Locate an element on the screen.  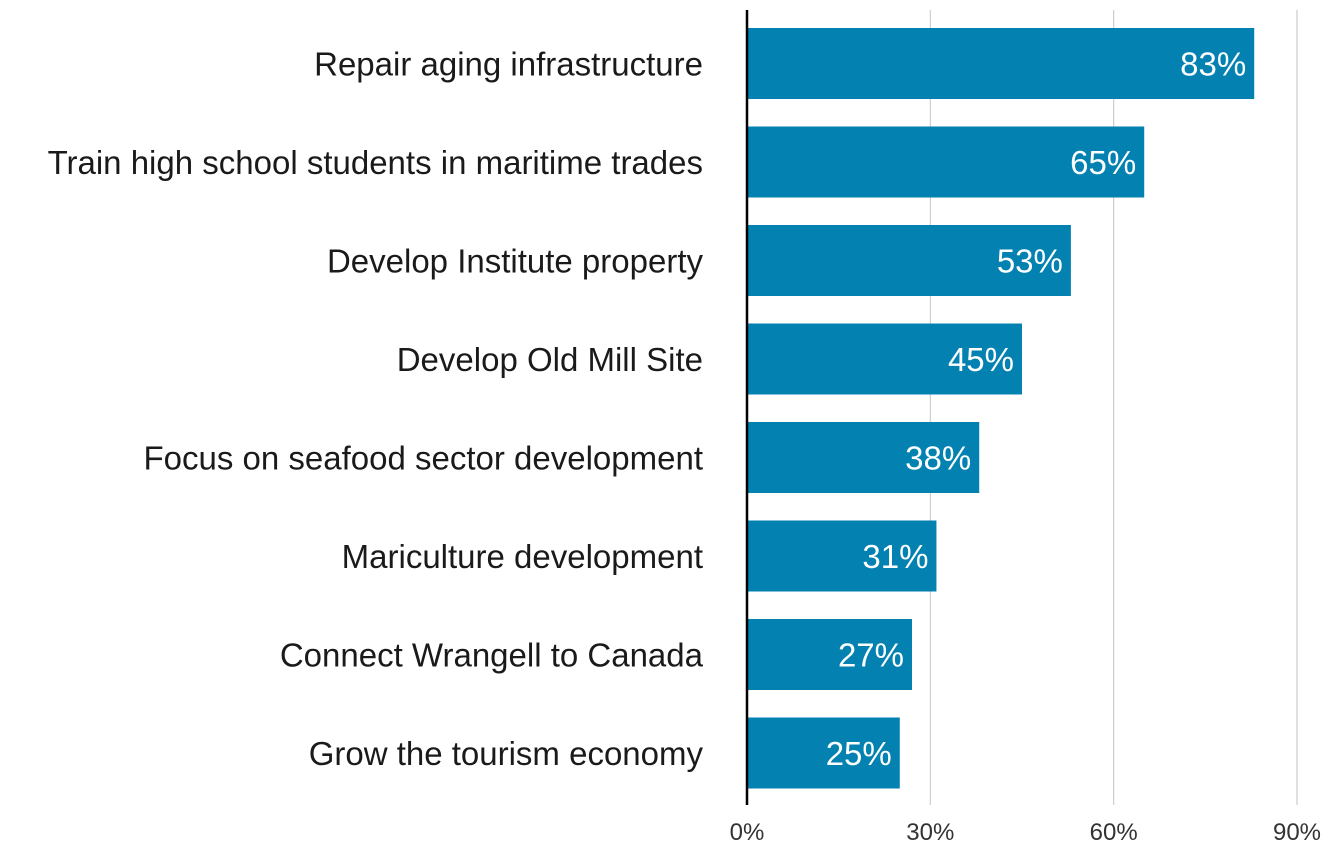
value-label: 38% is located at coordinates (938, 458).